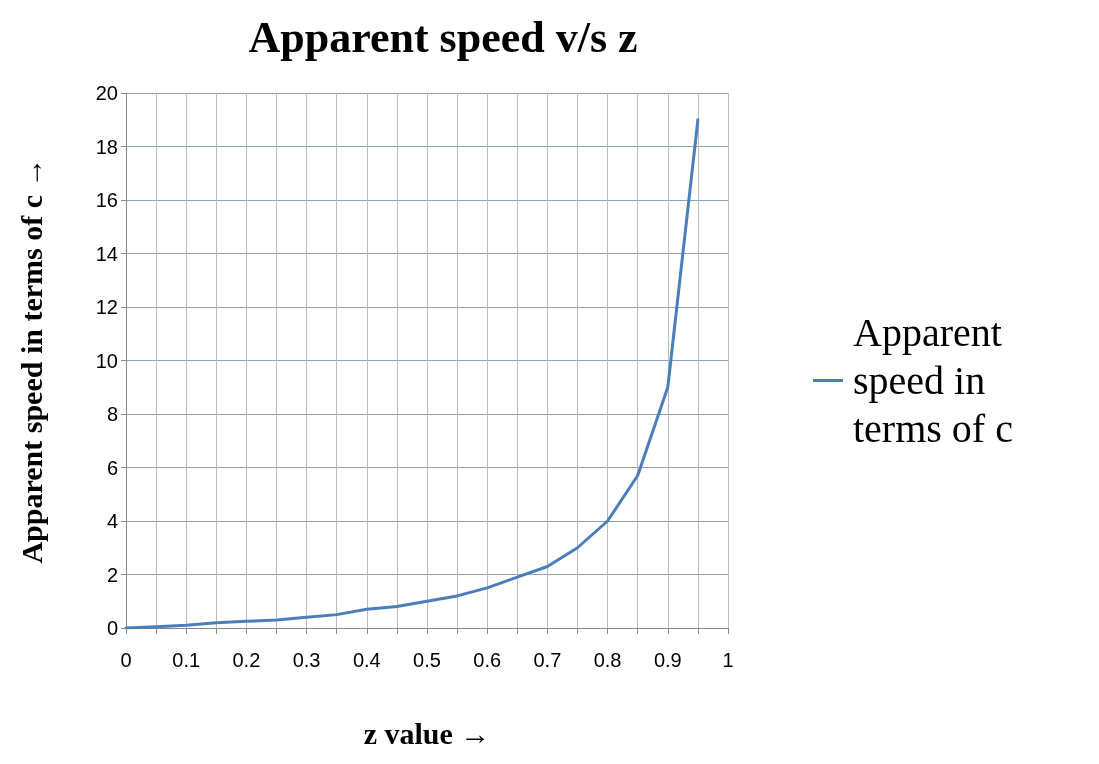  I want to click on y-tick-label: 10, so click(106, 360).